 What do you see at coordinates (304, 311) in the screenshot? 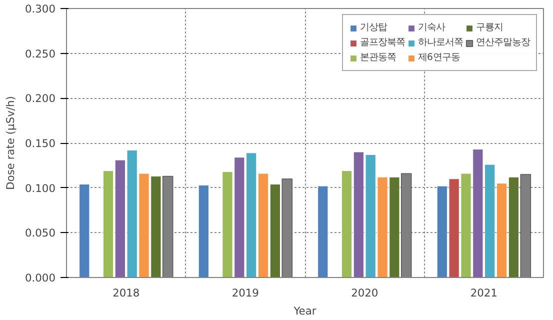
I see `x-axis-title: Year` at bounding box center [304, 311].